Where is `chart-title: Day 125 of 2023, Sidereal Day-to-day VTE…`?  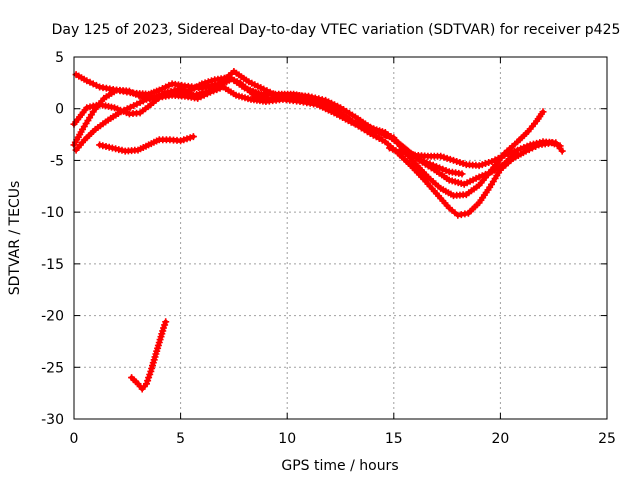
chart-title: Day 125 of 2023, Sidereal Day-to-day VTE… is located at coordinates (336, 30).